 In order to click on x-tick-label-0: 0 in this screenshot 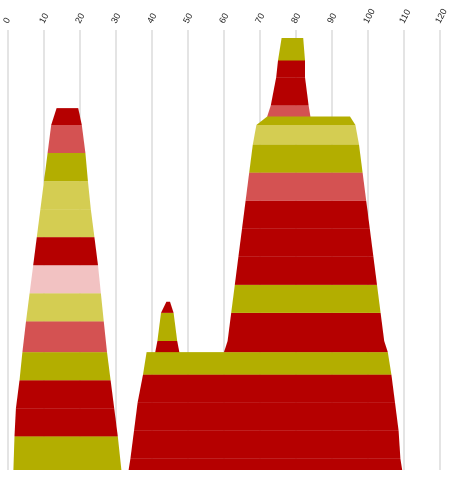, I will do `click(6, 20)`.